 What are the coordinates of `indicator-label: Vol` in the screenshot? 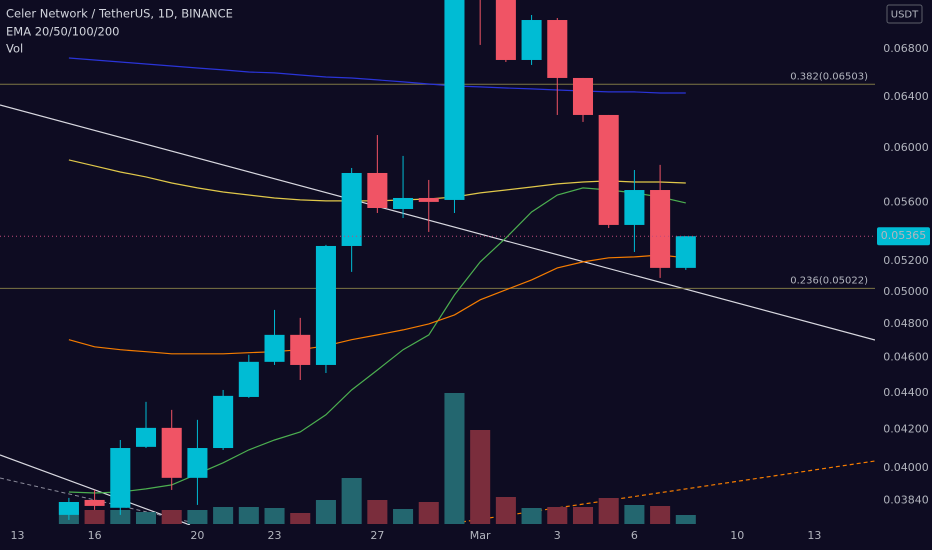 It's located at (14, 49).